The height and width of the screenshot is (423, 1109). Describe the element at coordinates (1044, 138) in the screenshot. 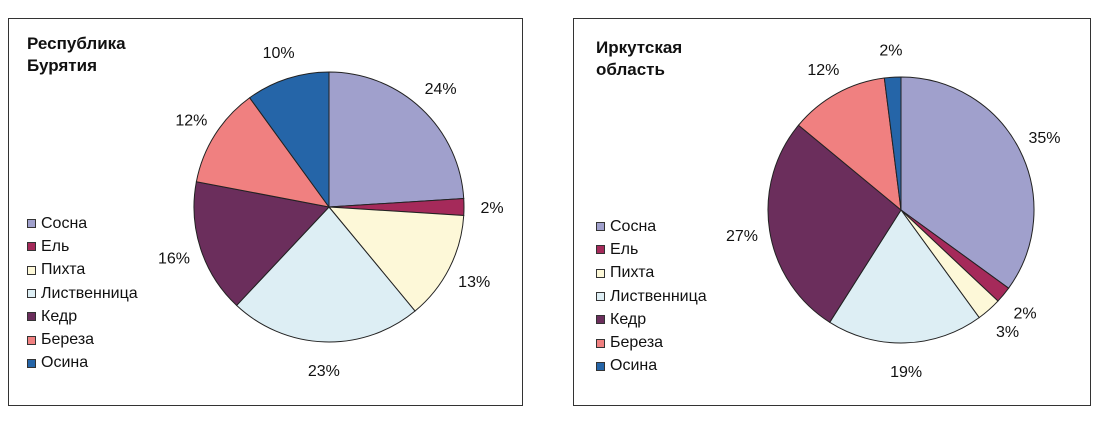

I see `slice-label: 35%` at that location.